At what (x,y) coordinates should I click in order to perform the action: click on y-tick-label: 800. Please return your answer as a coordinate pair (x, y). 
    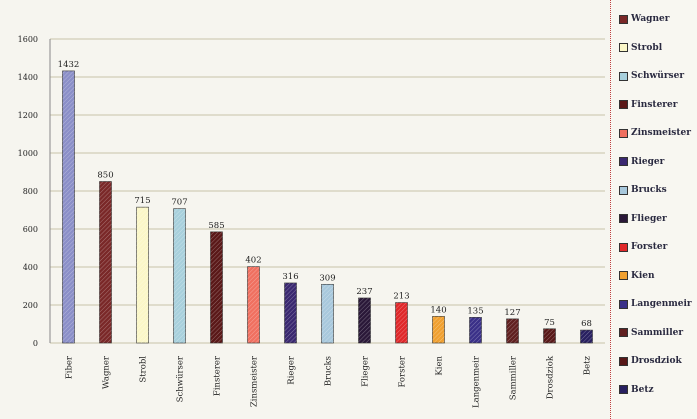
    Looking at the image, I should click on (30, 191).